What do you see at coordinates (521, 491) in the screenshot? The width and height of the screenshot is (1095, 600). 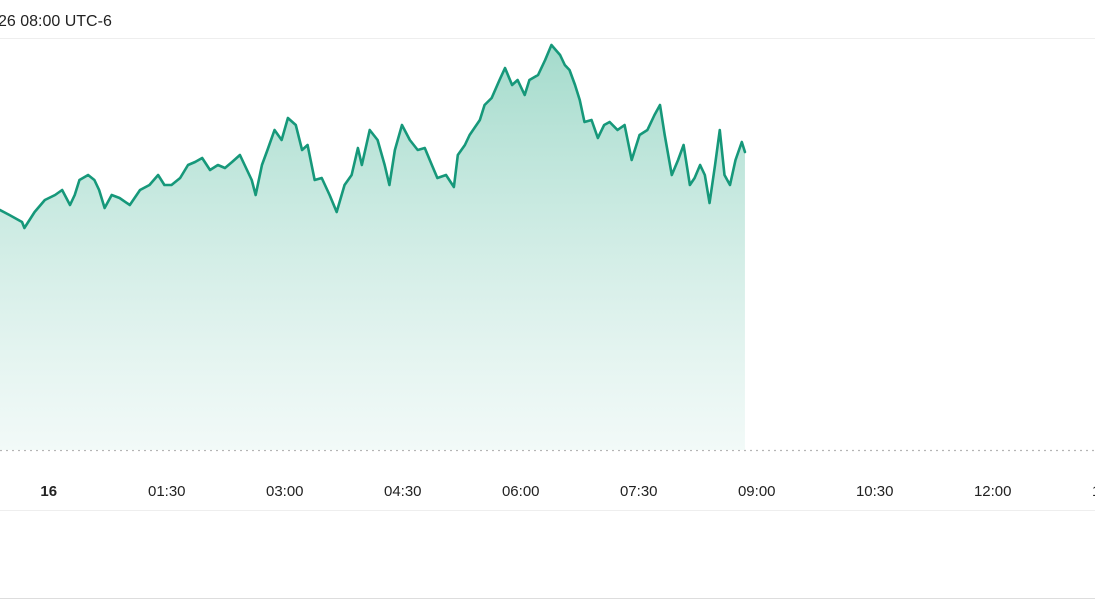 I see `x-tick-label: 06:00` at bounding box center [521, 491].